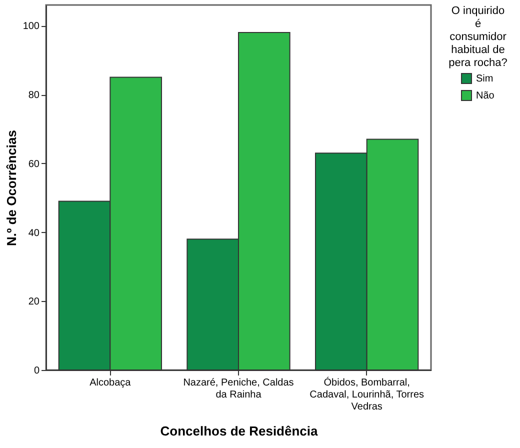  I want to click on legend-label: Sim, so click(485, 79).